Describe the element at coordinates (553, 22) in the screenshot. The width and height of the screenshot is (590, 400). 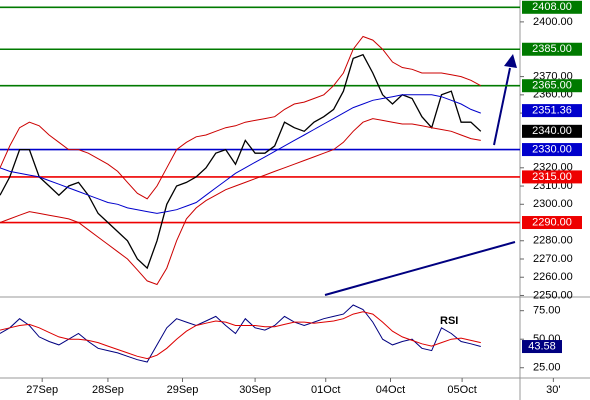
I see `y-tick-label: 2400.00` at that location.